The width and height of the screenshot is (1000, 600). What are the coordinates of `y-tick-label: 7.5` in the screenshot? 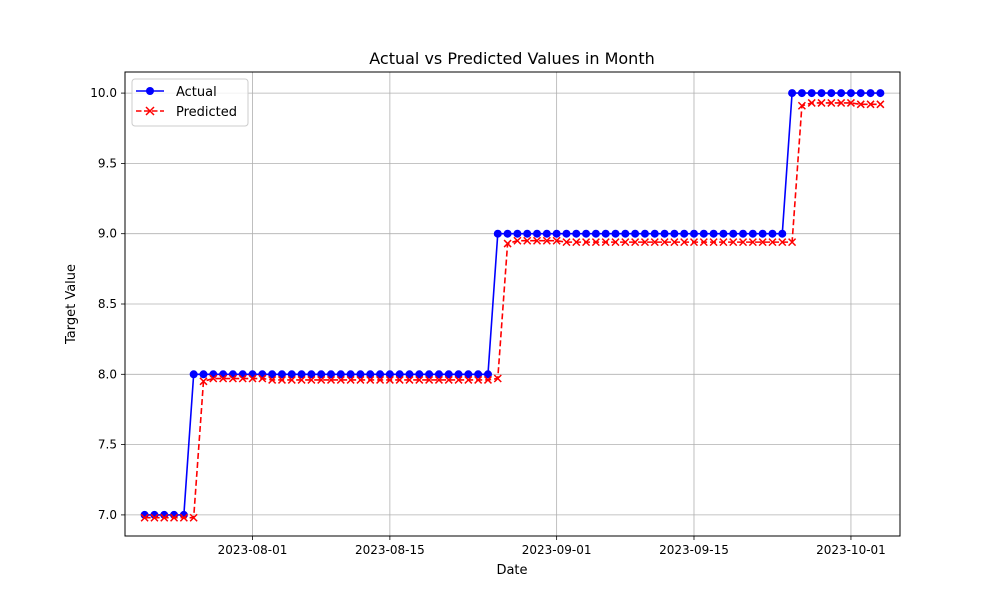 It's located at (107, 445).